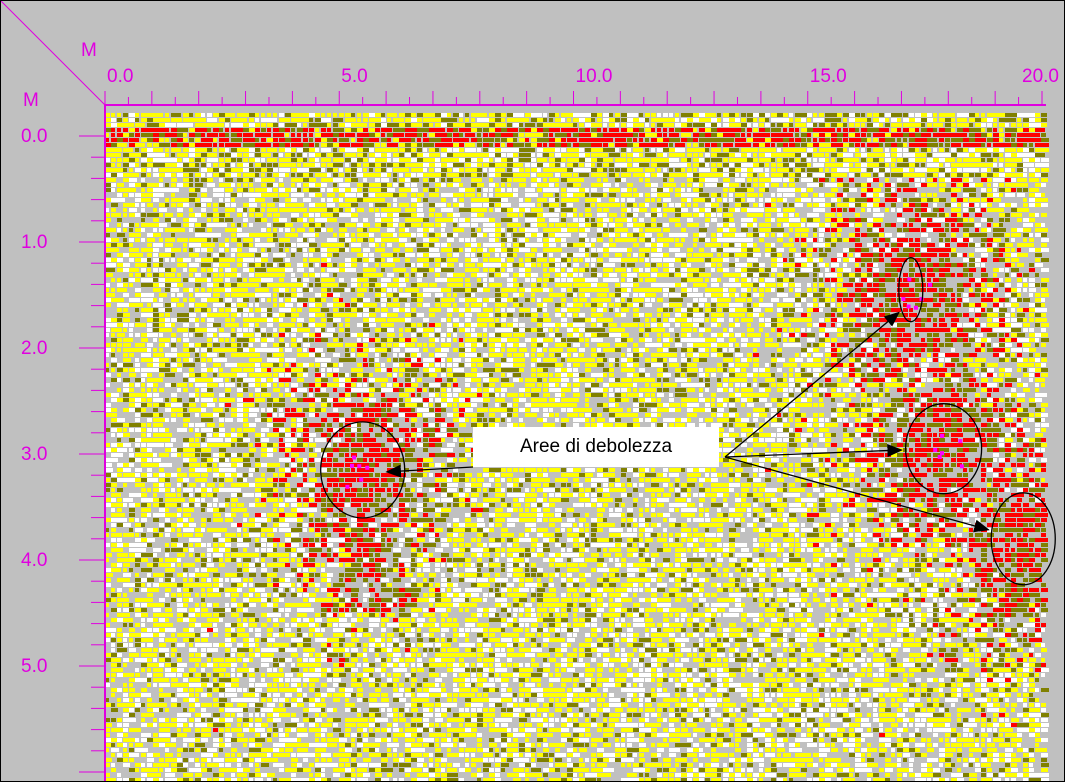  I want to click on y-tick-label: 5.0, so click(34, 666).